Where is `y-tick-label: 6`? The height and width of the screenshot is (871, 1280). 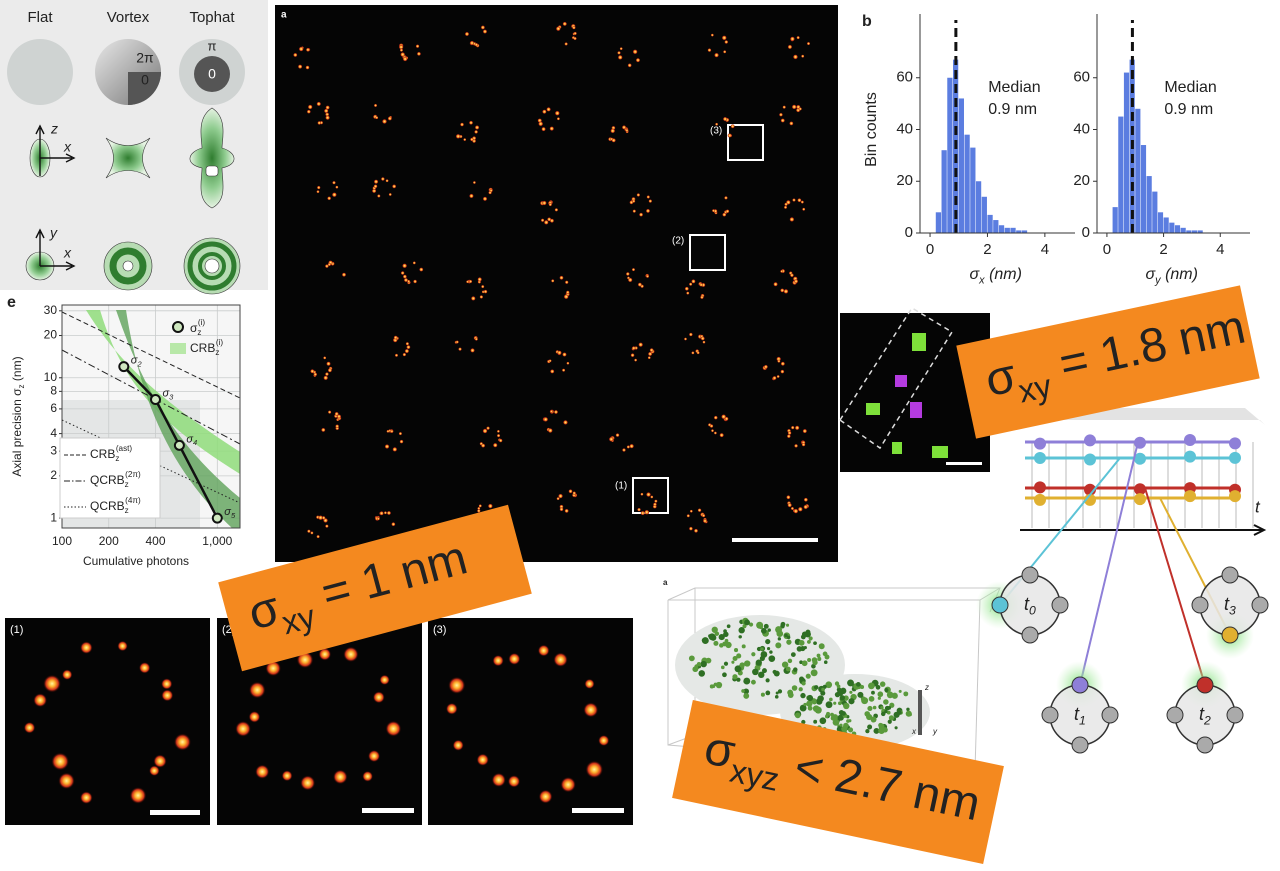
y-tick-label: 6 is located at coordinates (53, 408).